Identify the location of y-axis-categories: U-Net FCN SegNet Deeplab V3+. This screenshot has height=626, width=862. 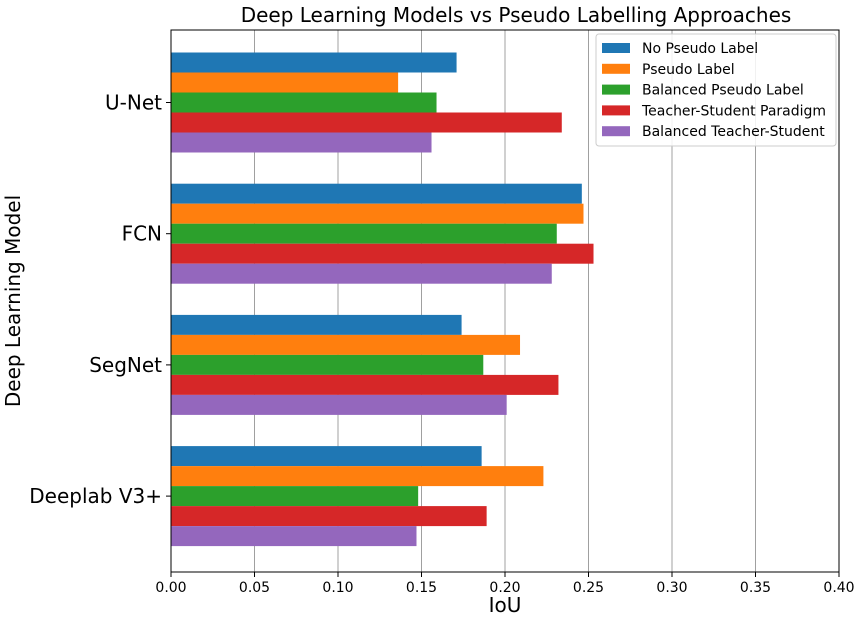
(100, 299).